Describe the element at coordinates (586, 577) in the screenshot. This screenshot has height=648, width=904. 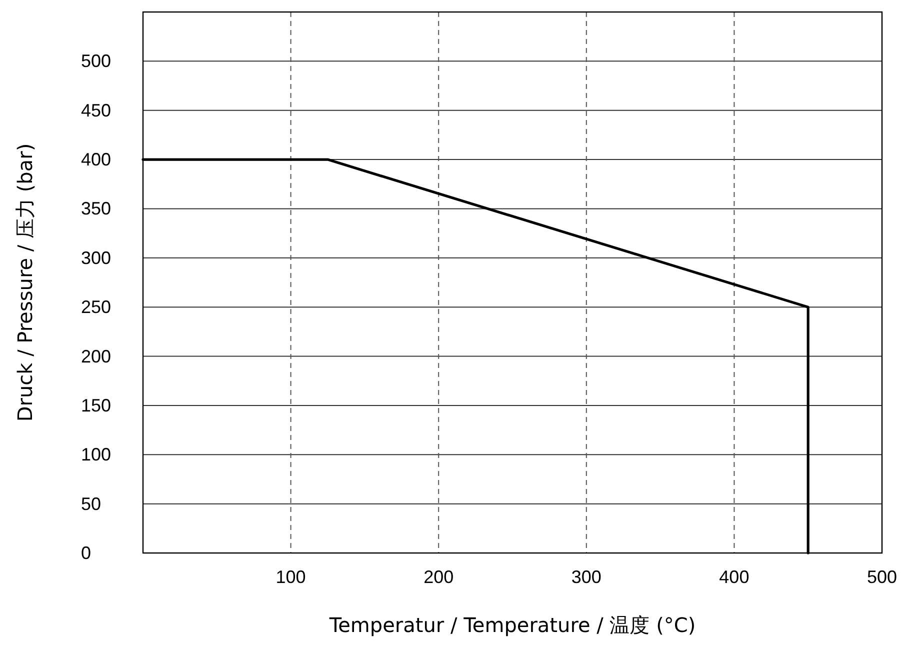
I see `x-tick-label: 300` at that location.